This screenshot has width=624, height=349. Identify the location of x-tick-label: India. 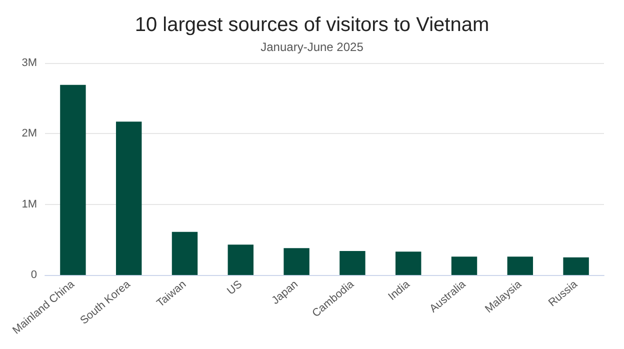
(399, 290).